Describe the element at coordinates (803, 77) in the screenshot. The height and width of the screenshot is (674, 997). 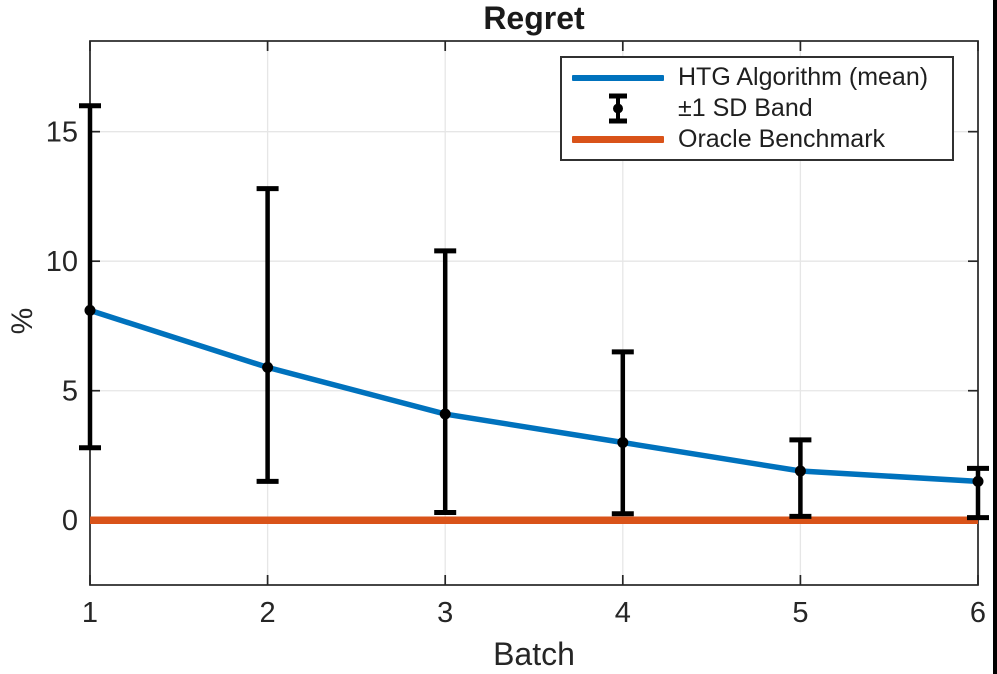
I see `legend-label-htg: HTG Algorithm (mean)` at that location.